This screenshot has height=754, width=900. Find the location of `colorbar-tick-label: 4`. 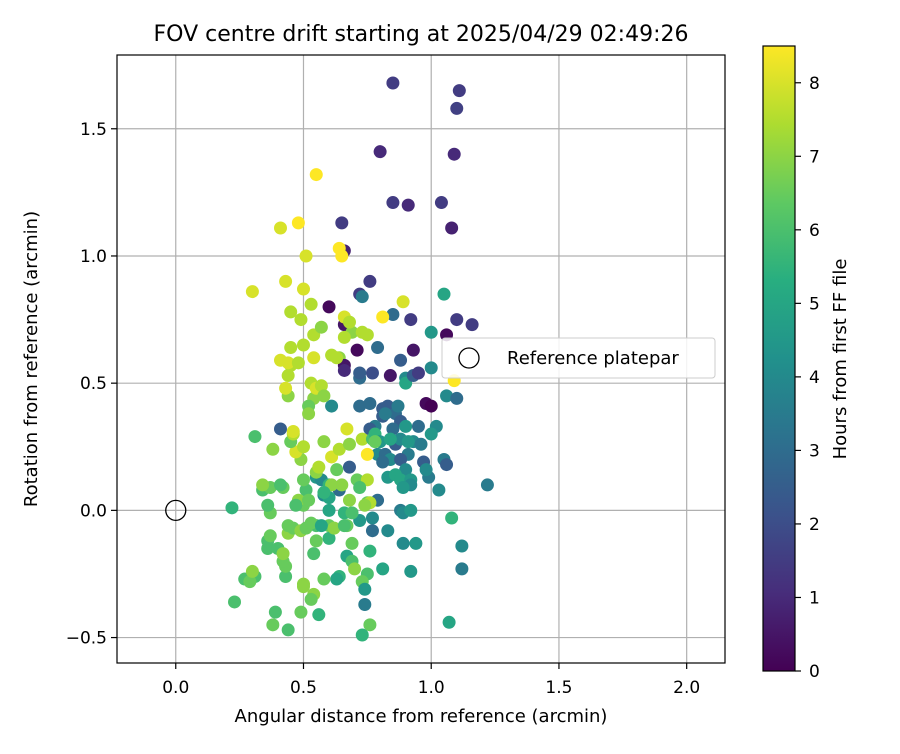

colorbar-tick-label: 4 is located at coordinates (814, 378).